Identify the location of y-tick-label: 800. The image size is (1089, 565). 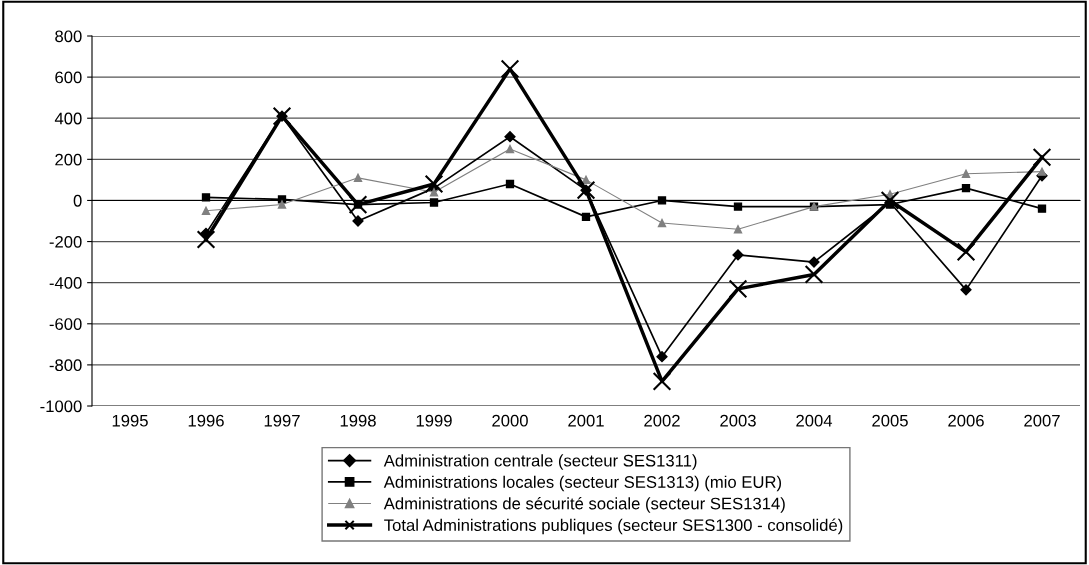
(68, 36).